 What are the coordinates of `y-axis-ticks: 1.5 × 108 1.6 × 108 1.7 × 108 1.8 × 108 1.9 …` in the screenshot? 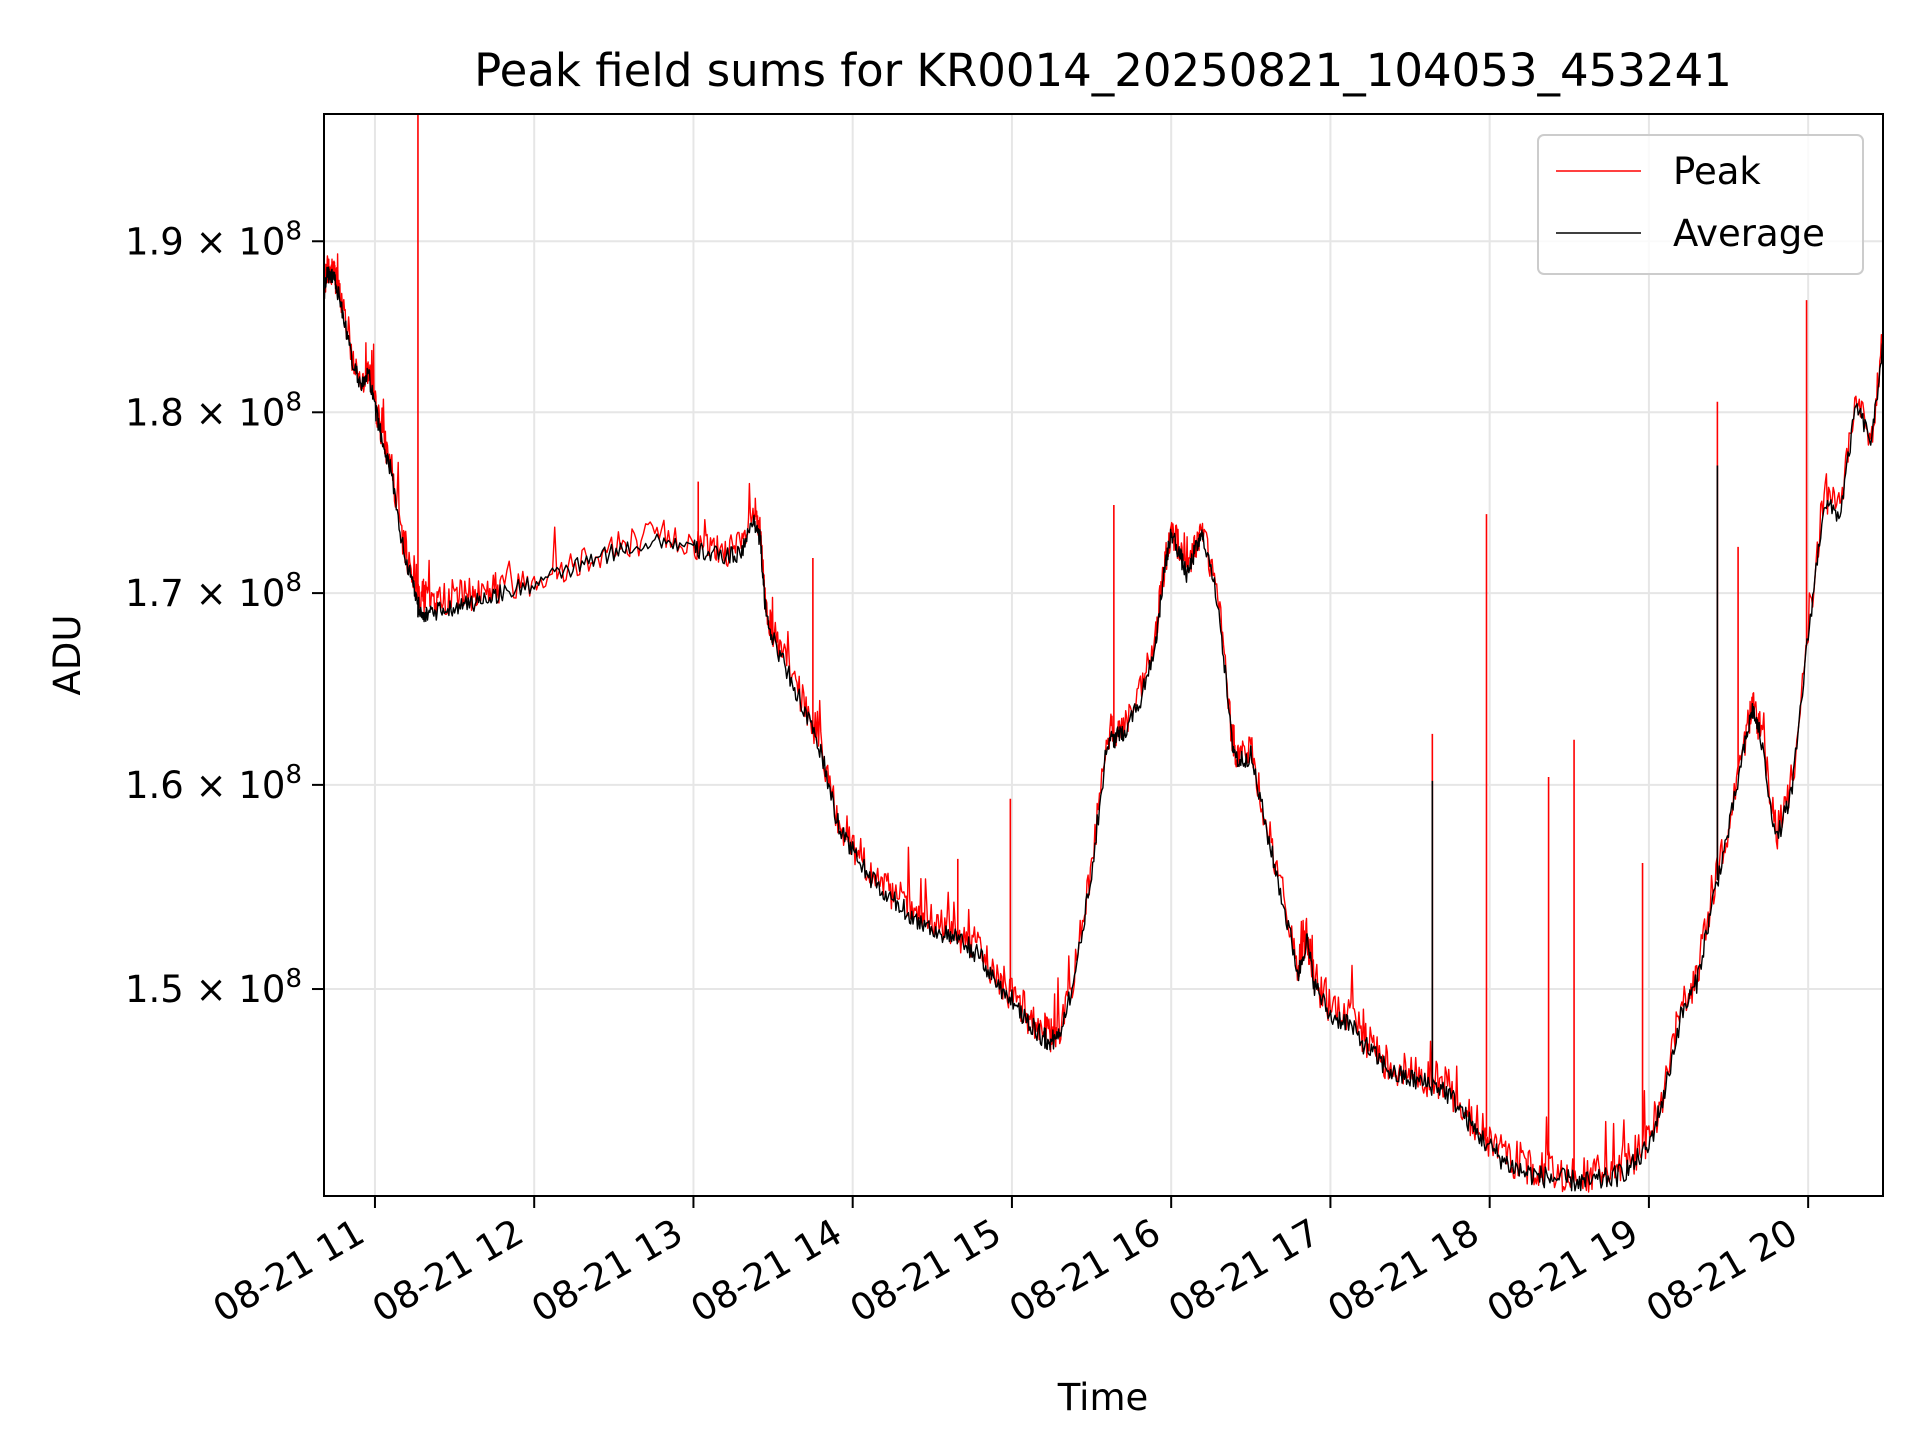 It's located at (224, 613).